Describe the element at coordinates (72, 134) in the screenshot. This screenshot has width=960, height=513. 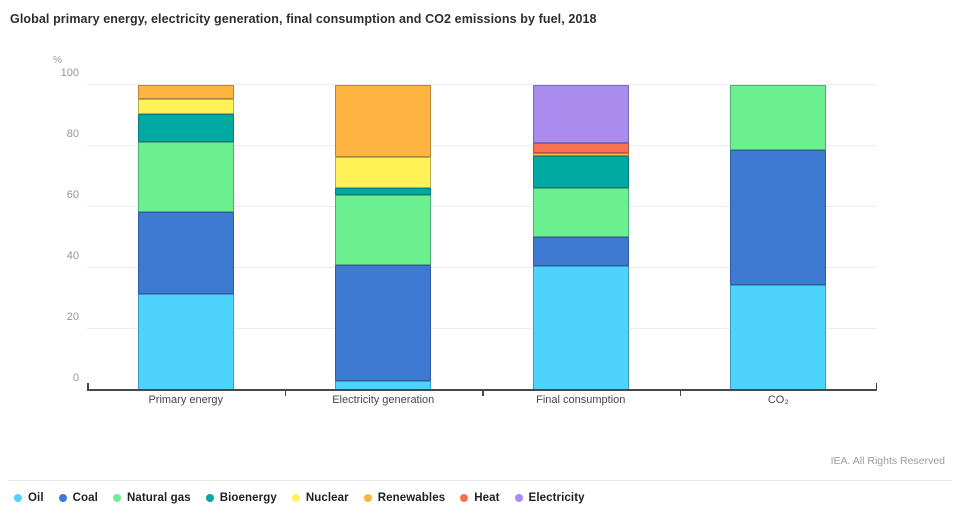
I see `y-tick-label: 80` at that location.